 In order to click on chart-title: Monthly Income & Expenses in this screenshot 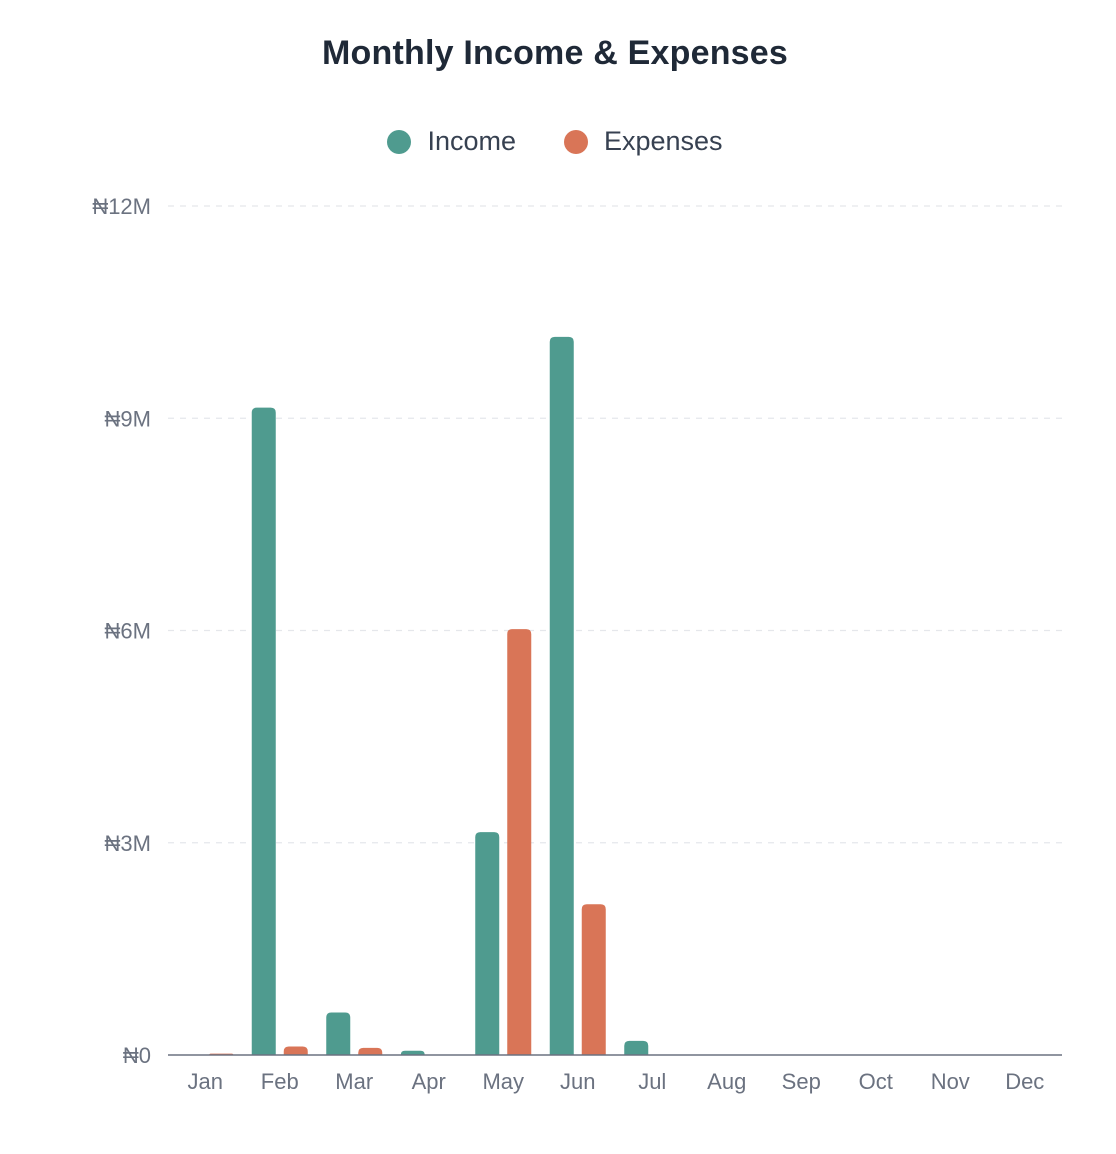, I will do `click(555, 53)`.